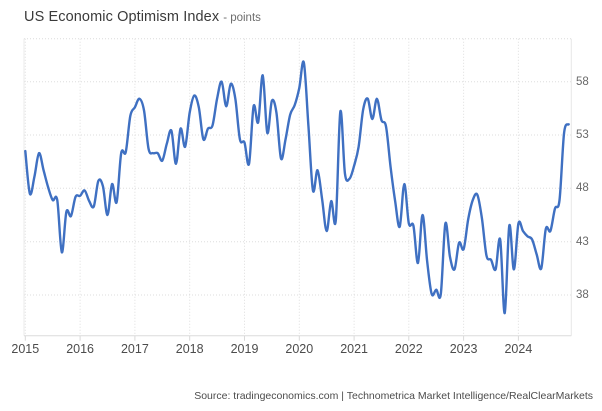 Image resolution: width=602 pixels, height=411 pixels. Describe the element at coordinates (134, 349) in the screenshot. I see `x-axis-tick-label: 2017` at that location.